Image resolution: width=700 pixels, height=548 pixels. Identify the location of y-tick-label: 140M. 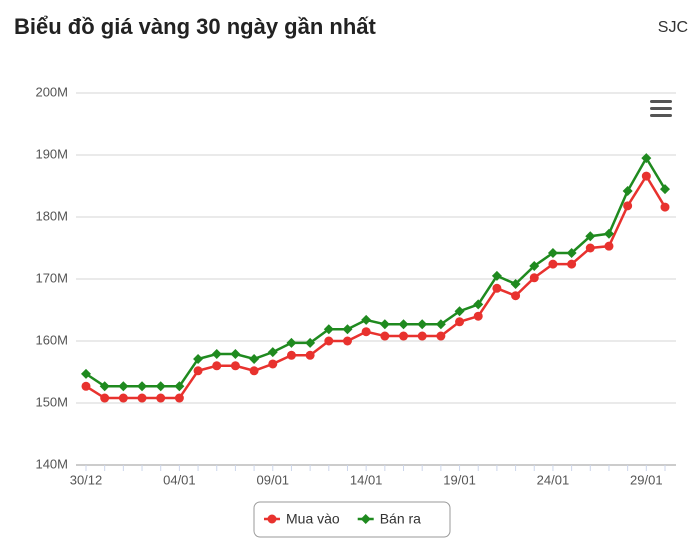
(51, 463).